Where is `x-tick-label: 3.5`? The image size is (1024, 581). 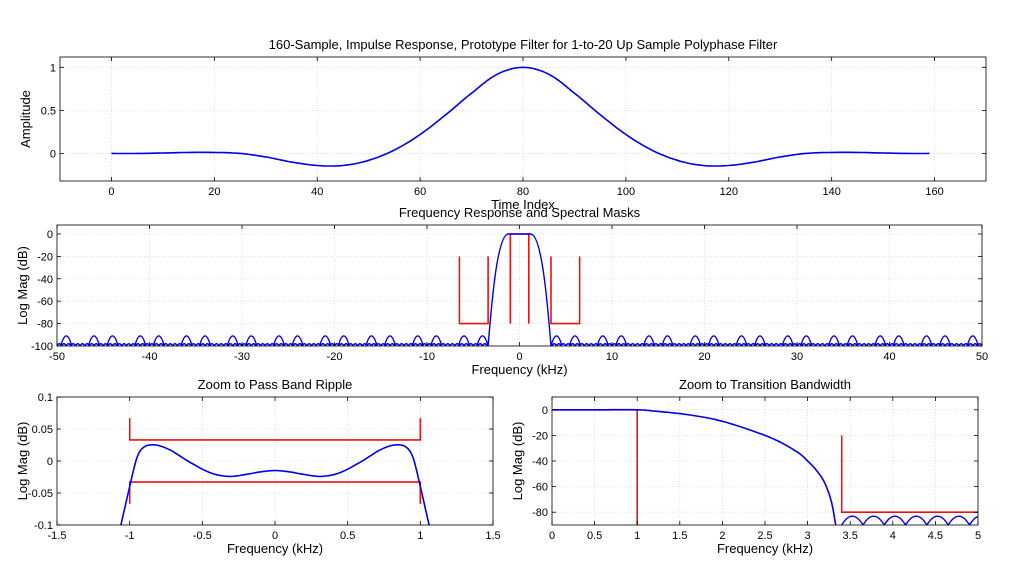 x-tick-label: 3.5 is located at coordinates (850, 536).